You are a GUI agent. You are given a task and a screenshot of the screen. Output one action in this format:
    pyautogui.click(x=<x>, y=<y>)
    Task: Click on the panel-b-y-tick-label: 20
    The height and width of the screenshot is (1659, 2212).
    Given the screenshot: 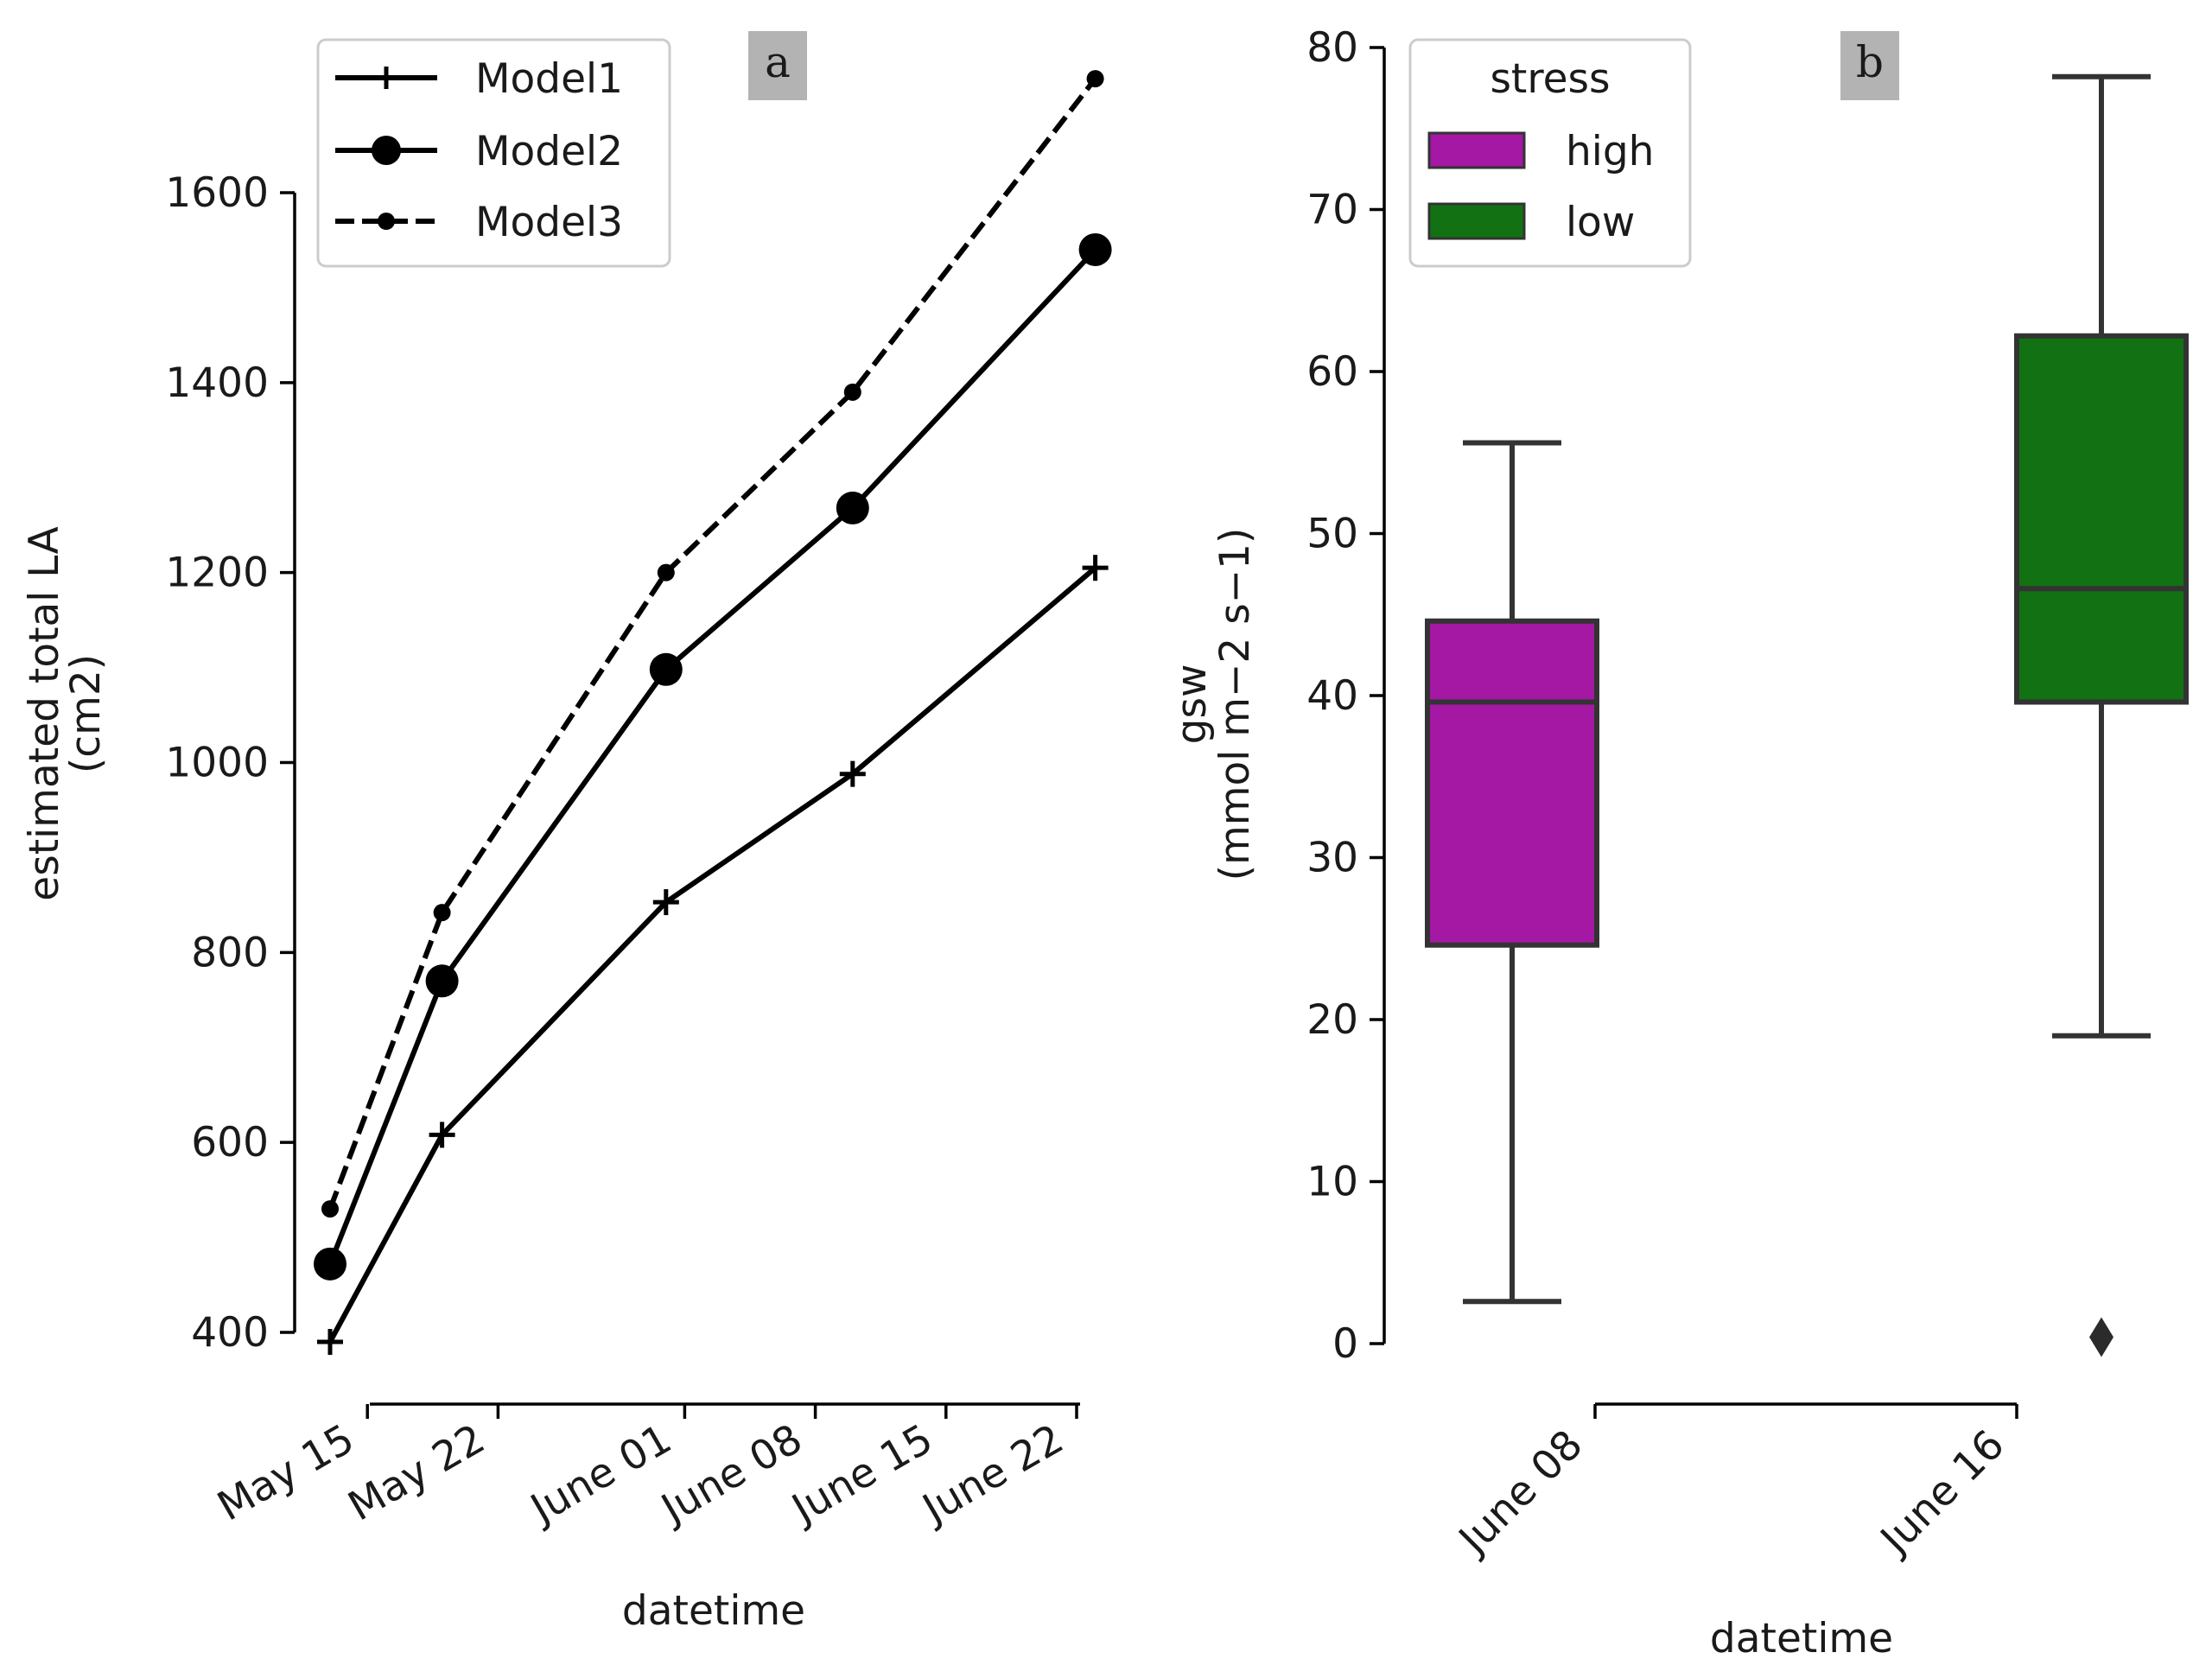 What is the action you would take?
    pyautogui.click(x=1332, y=1020)
    